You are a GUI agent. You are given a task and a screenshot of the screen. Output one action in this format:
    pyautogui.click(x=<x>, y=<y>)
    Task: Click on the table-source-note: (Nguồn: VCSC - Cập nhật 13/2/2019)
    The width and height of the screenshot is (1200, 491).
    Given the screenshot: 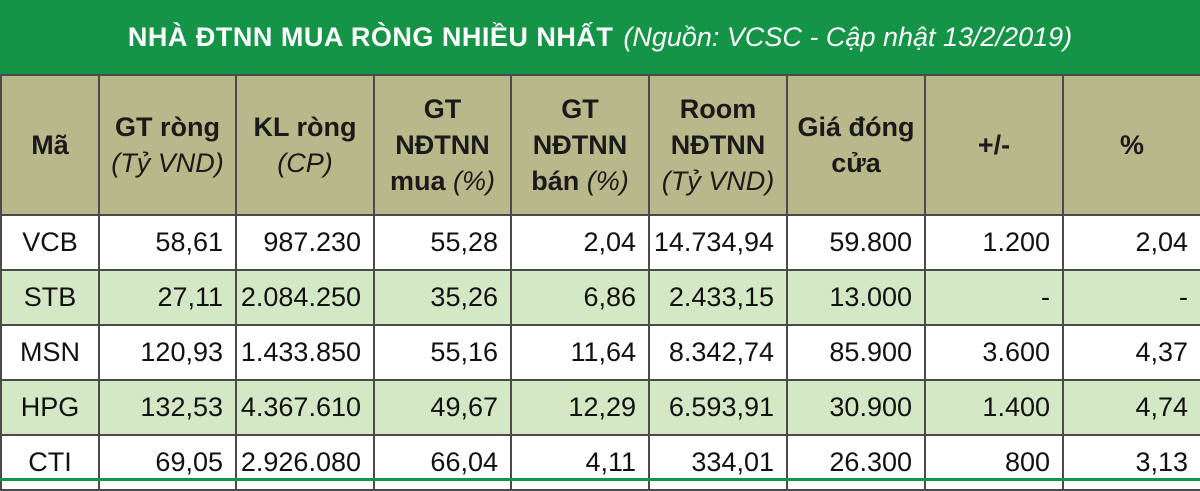 What is the action you would take?
    pyautogui.click(x=848, y=36)
    